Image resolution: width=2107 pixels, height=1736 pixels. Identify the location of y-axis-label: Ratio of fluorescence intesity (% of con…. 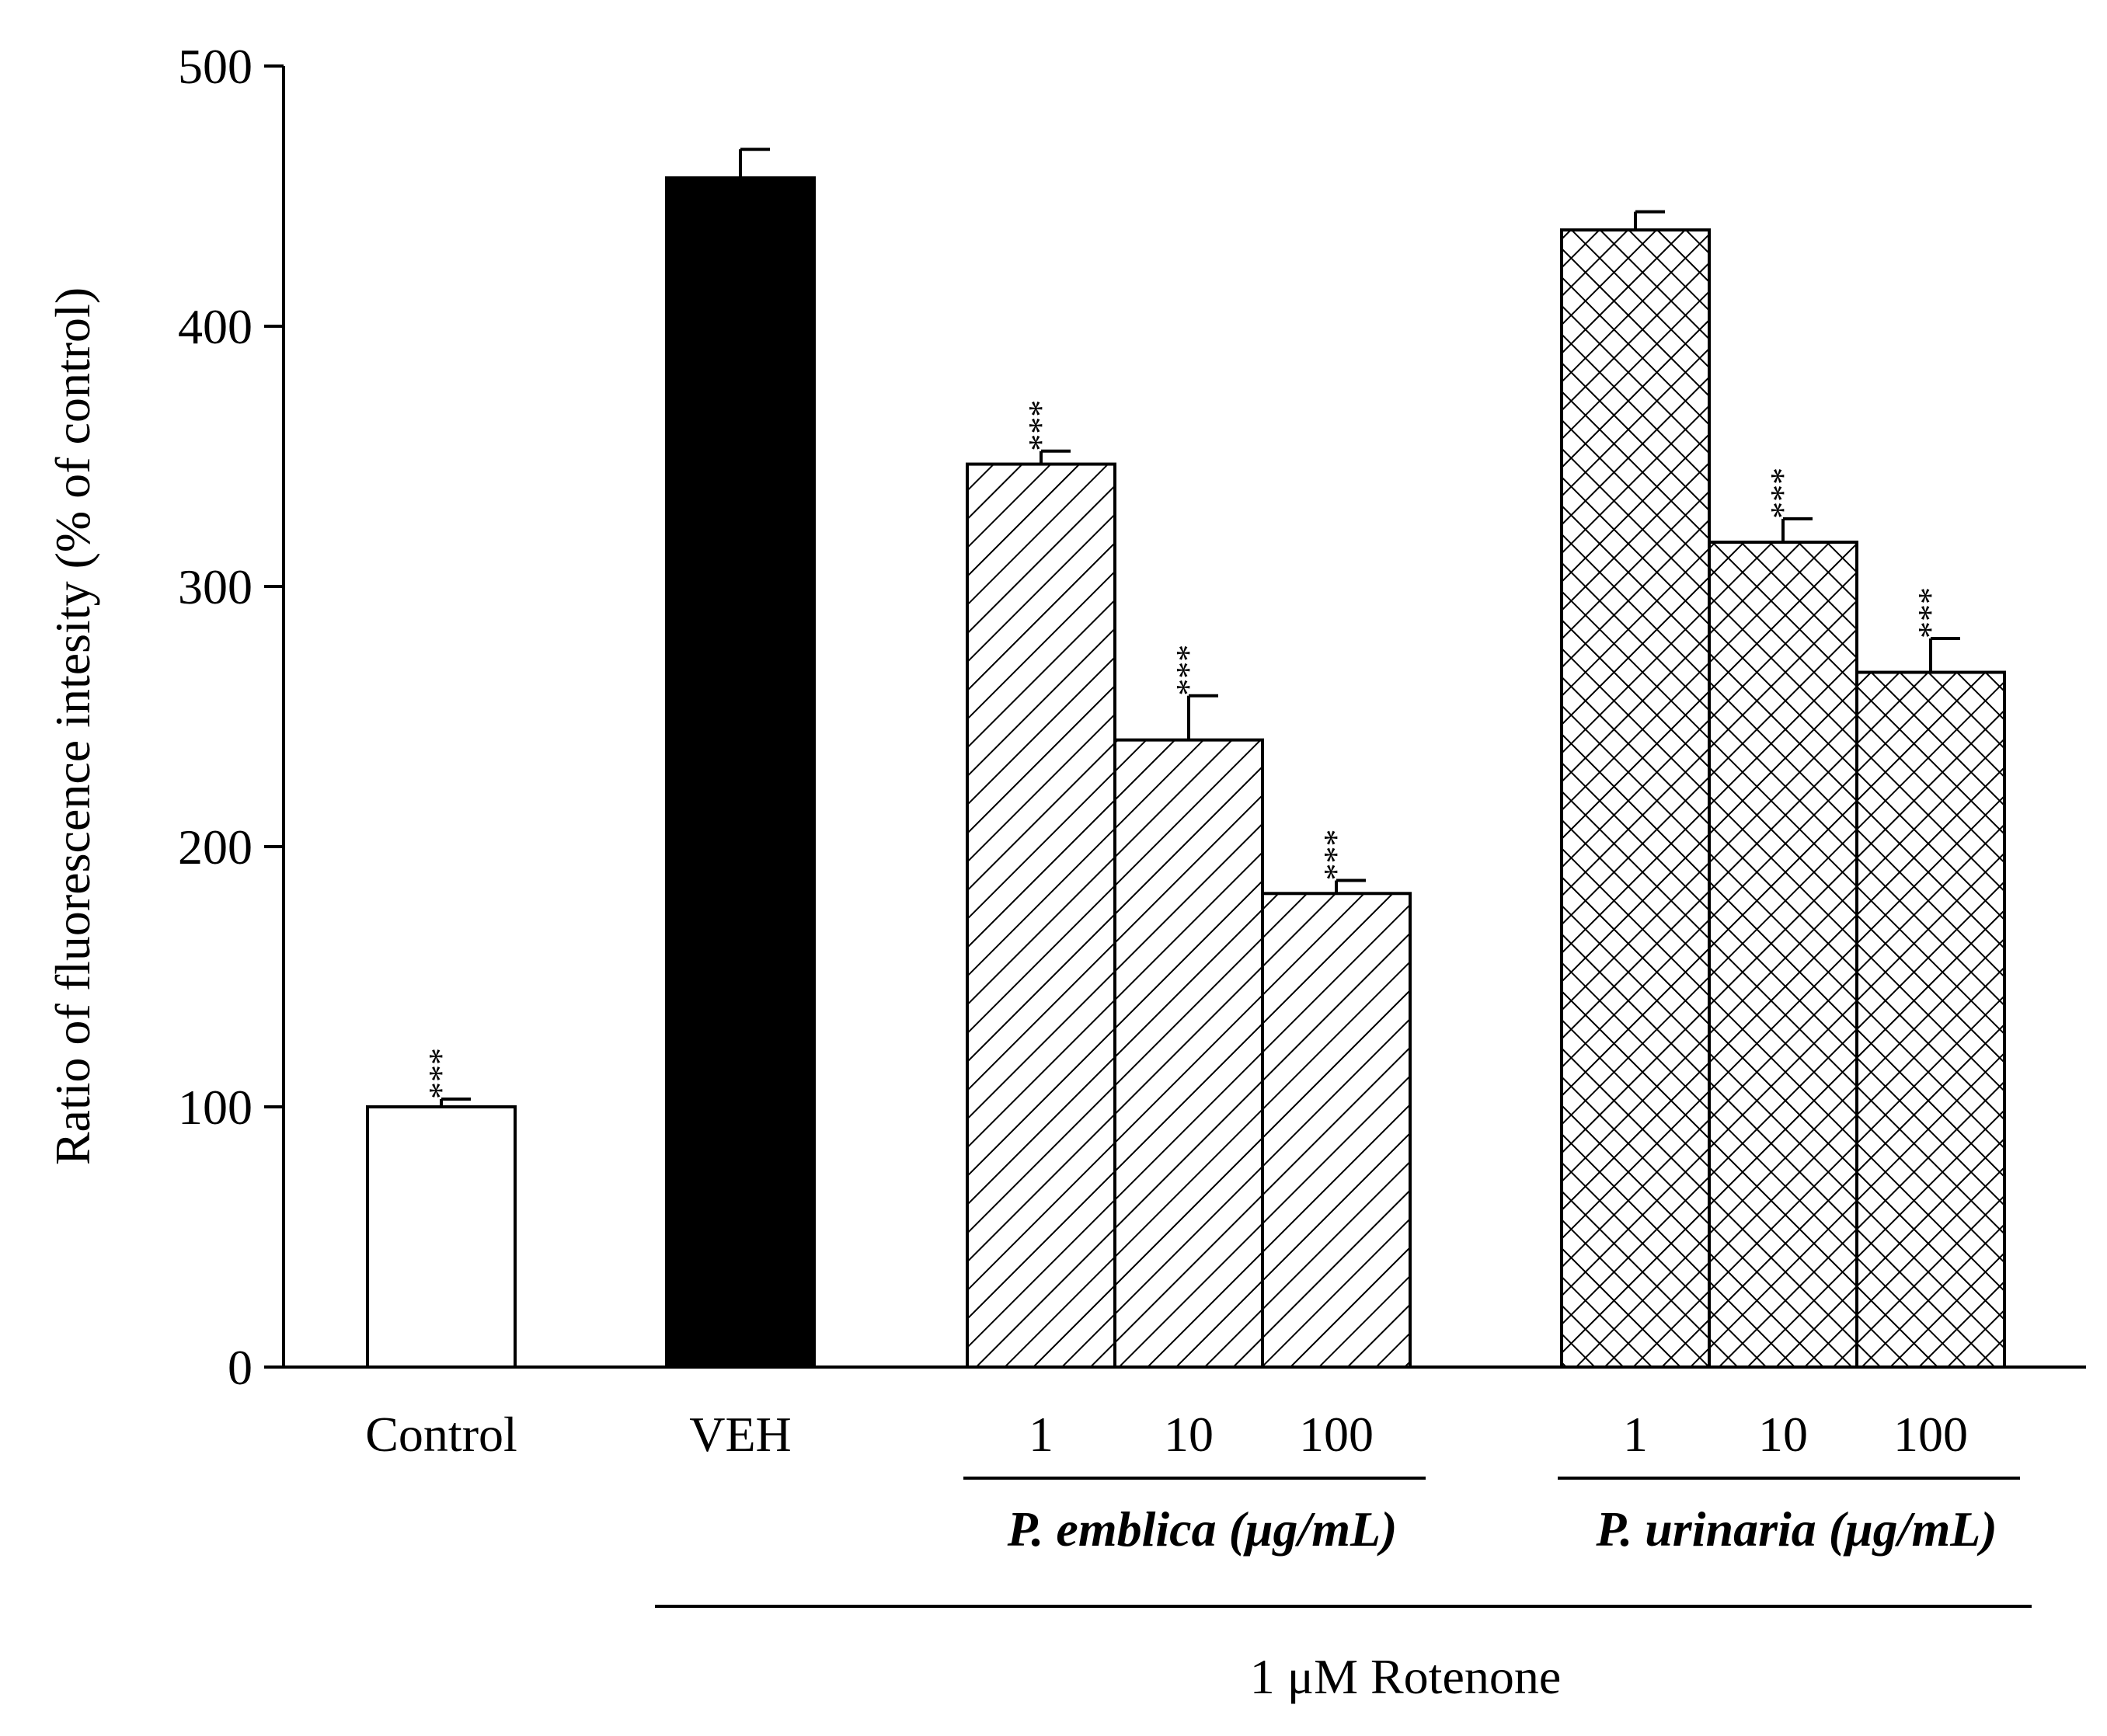
(72, 726).